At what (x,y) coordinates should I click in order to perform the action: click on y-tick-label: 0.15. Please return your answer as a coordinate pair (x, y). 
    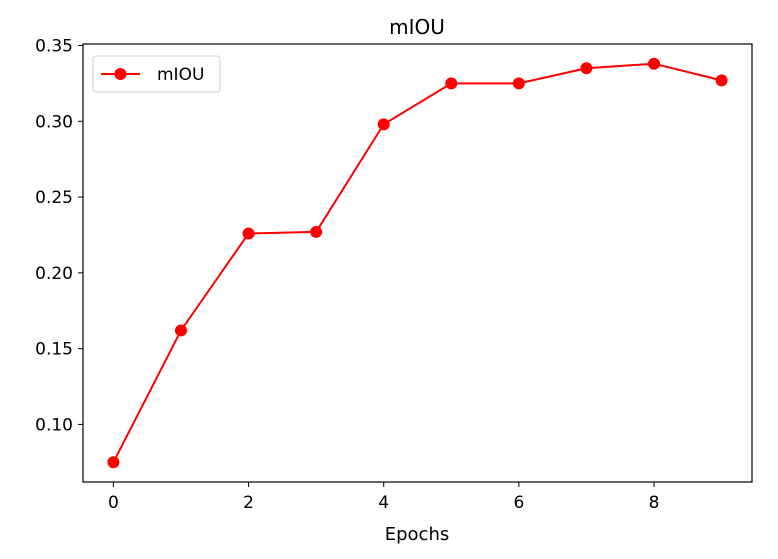
    Looking at the image, I should click on (54, 350).